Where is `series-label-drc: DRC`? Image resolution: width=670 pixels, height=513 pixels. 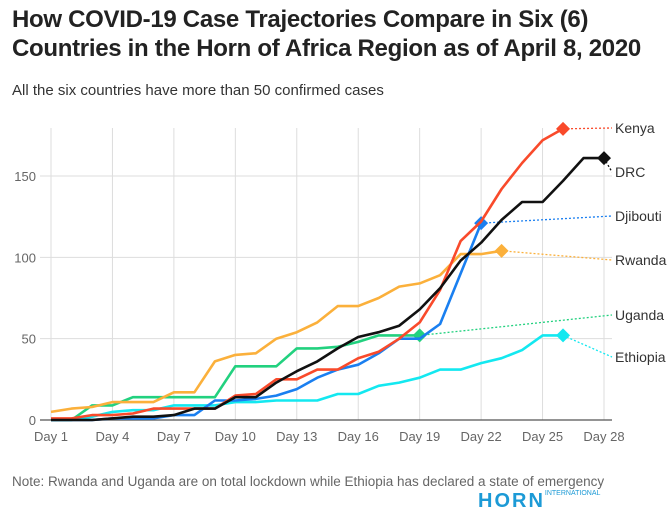 series-label-drc: DRC is located at coordinates (630, 172).